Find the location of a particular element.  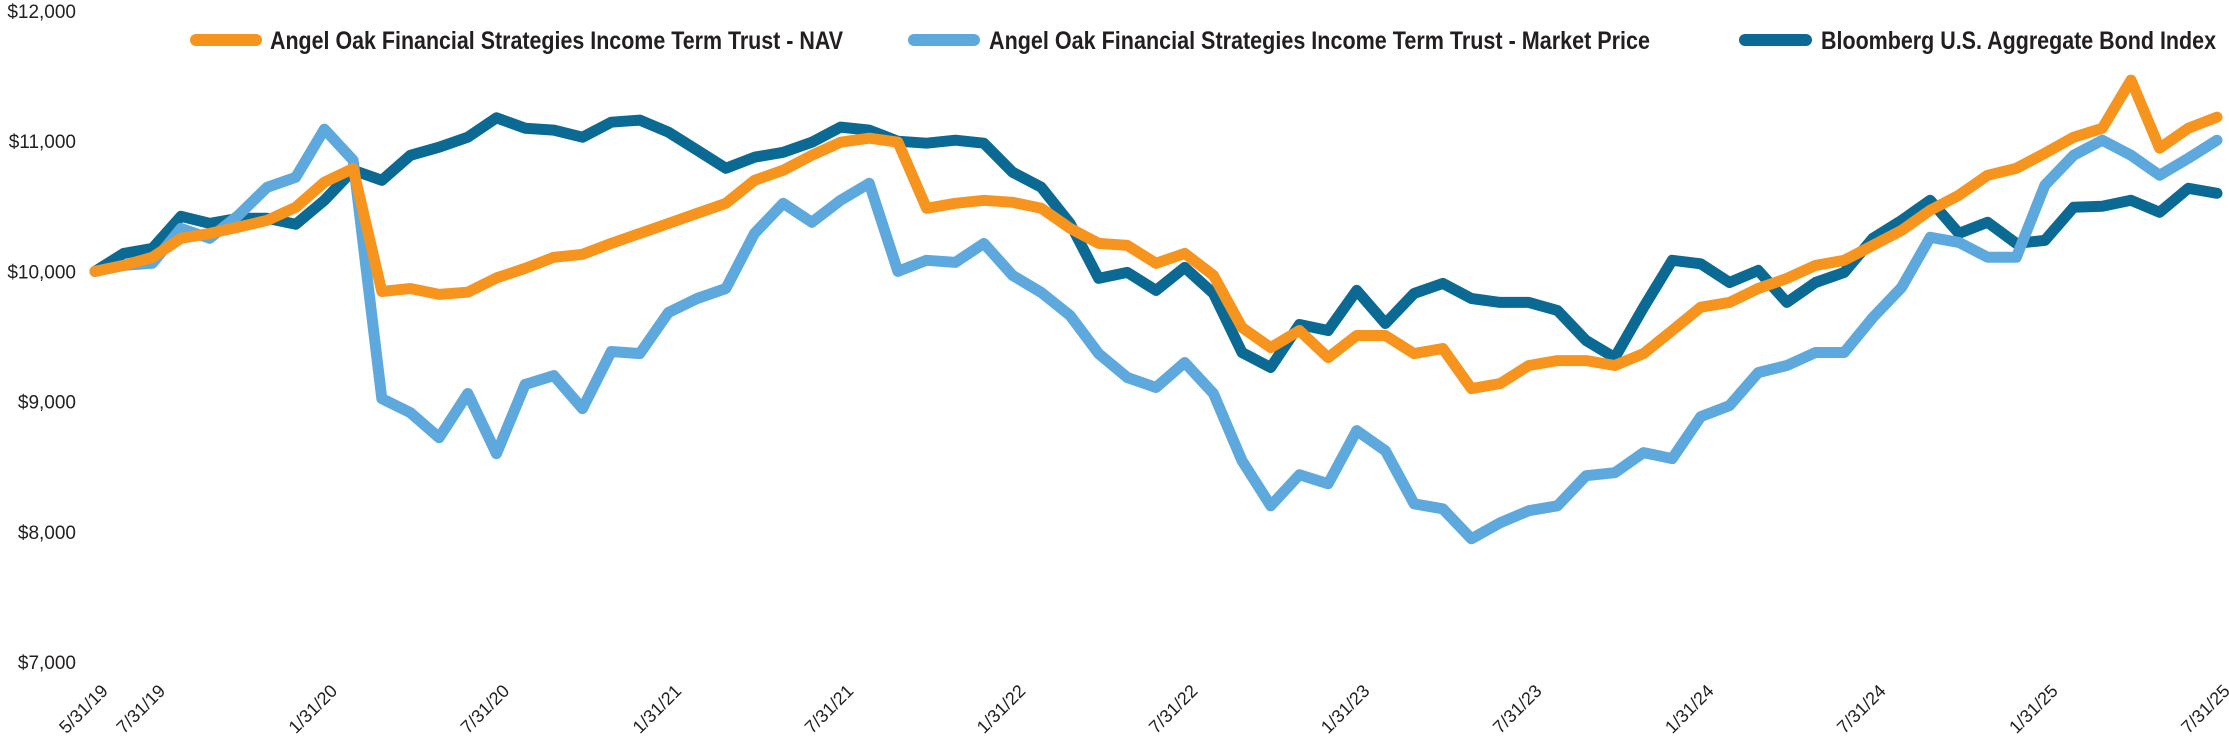

y-tick-label: $8,000 is located at coordinates (47, 533).